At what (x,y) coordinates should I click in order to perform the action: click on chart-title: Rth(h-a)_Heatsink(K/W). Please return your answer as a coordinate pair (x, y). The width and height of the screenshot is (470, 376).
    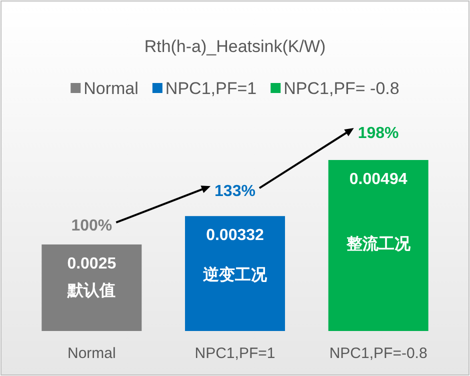
    Looking at the image, I should click on (235, 46).